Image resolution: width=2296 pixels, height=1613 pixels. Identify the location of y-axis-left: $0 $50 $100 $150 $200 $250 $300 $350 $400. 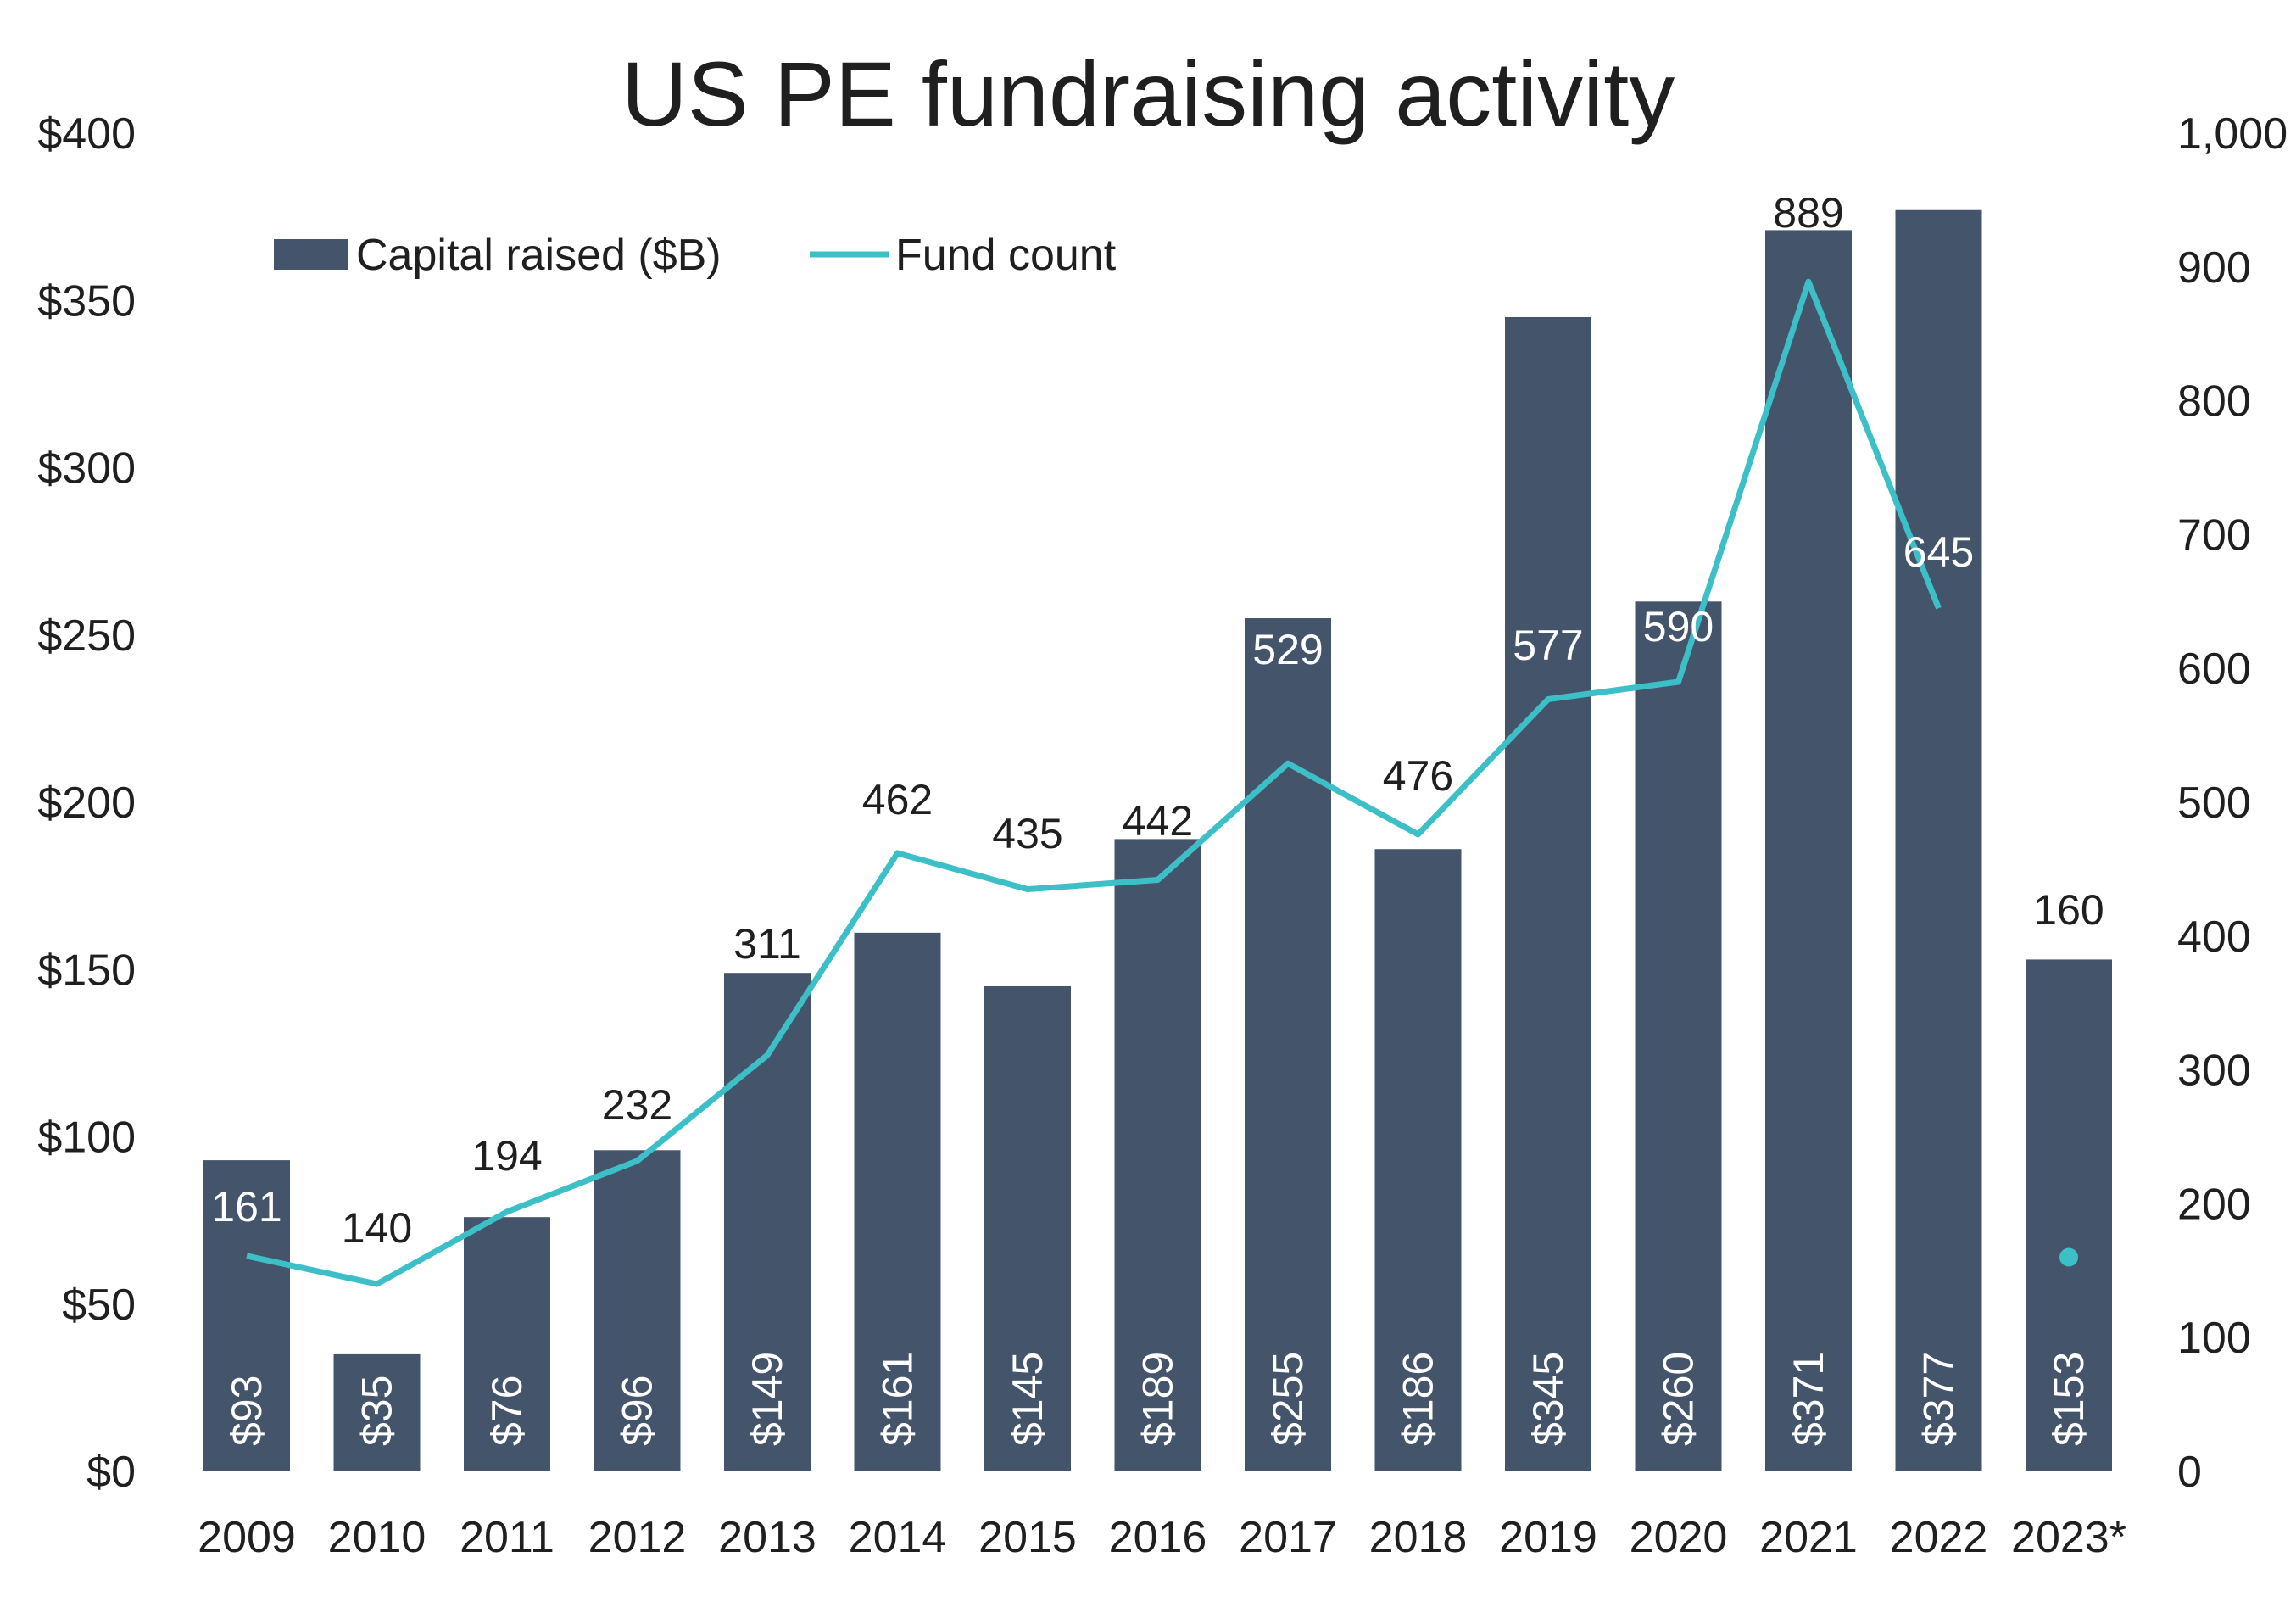
(86, 803).